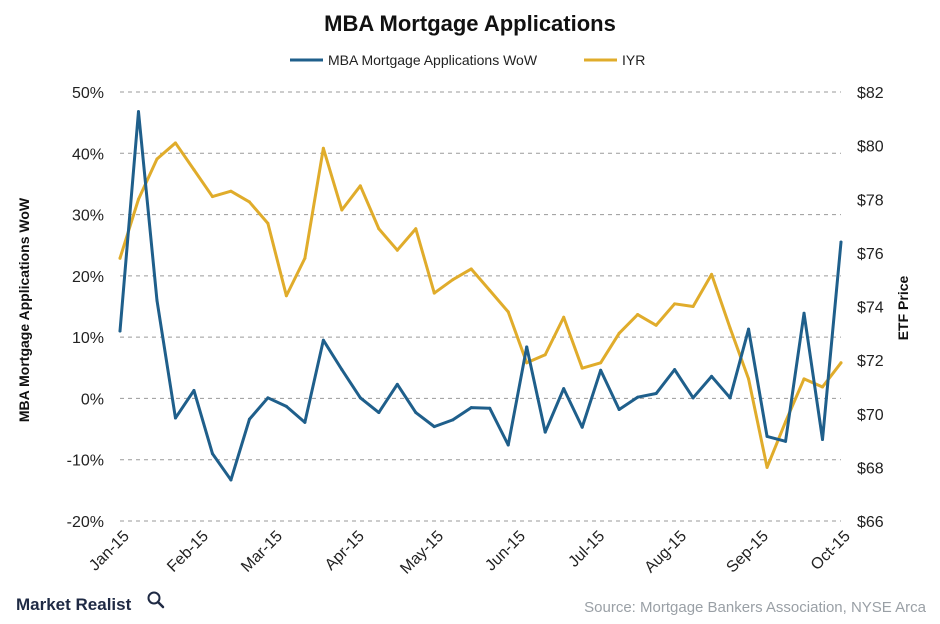  I want to click on left-tick-label: -20%, so click(85, 522).